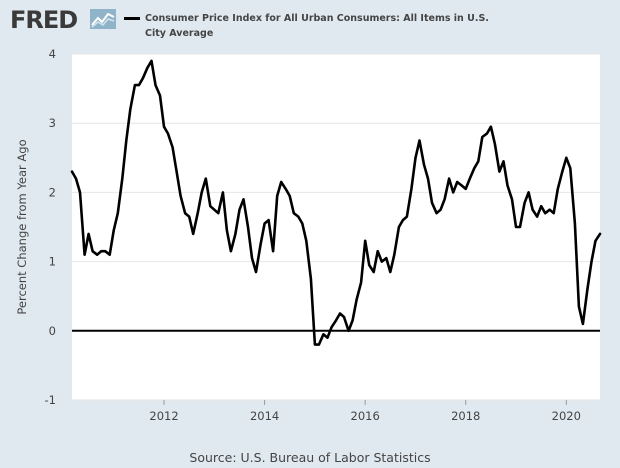  What do you see at coordinates (50, 400) in the screenshot?
I see `y-tick-label: -1` at bounding box center [50, 400].